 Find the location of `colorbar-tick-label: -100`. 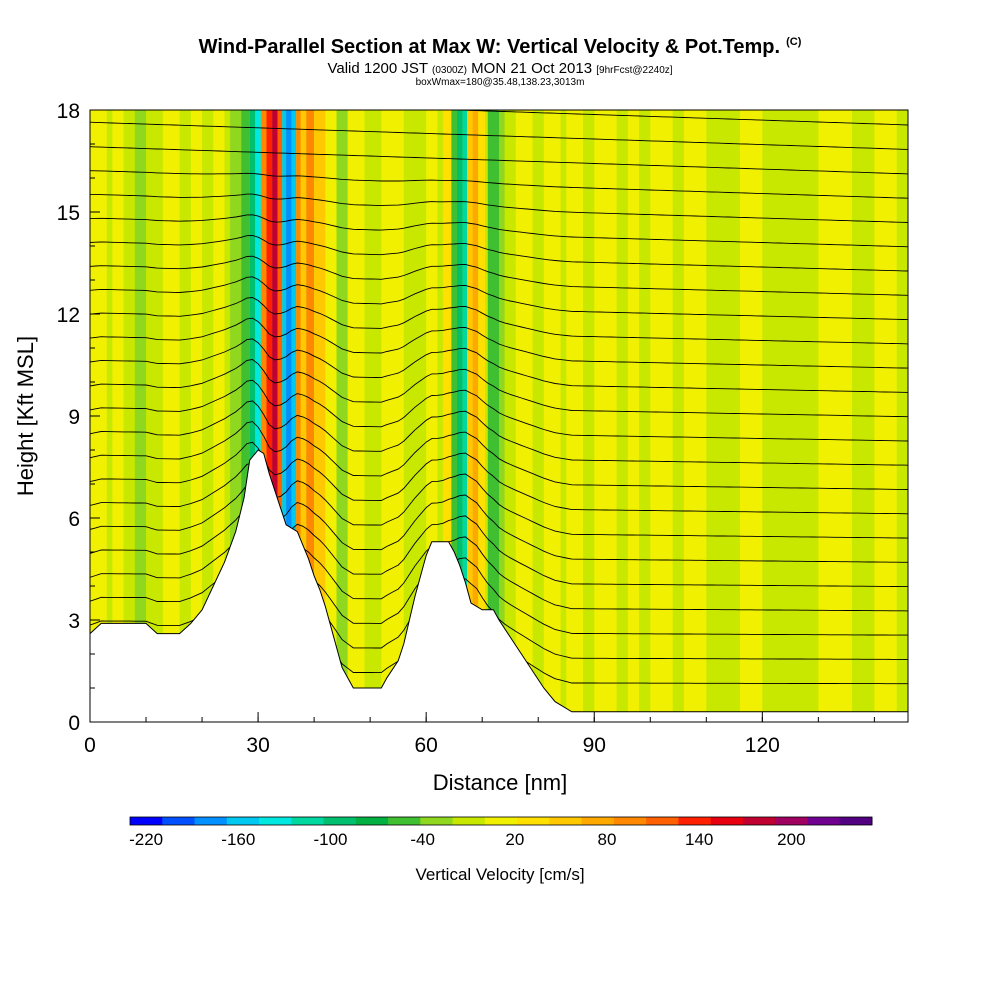

colorbar-tick-label: -100 is located at coordinates (330, 839).